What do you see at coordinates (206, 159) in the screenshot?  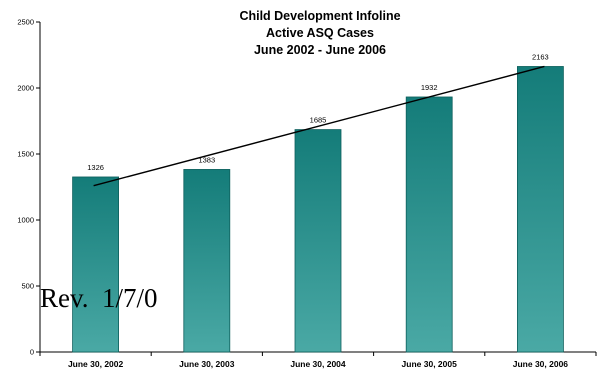 I see `data-label: 1383` at bounding box center [206, 159].